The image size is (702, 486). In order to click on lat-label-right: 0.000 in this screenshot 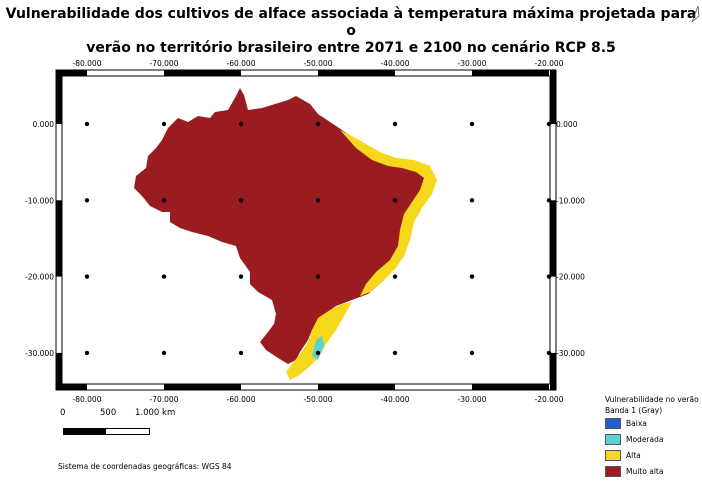, I will do `click(567, 124)`.